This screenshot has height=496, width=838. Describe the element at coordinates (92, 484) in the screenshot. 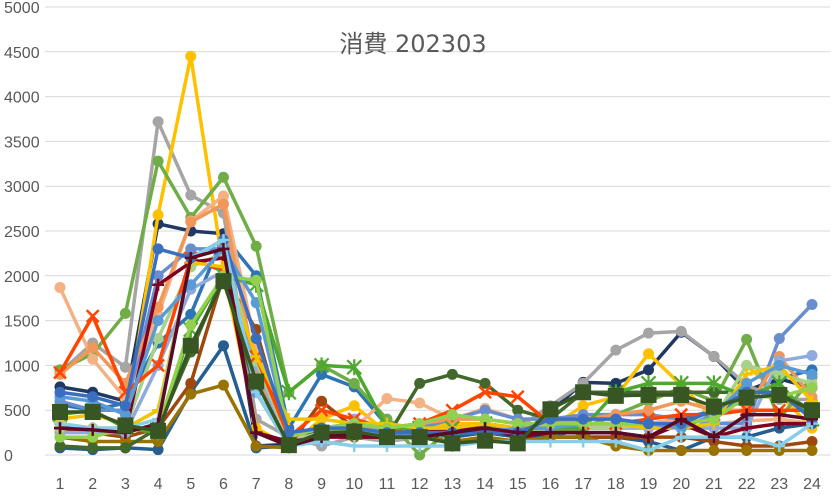

I see `x-tick-label: 2` at that location.